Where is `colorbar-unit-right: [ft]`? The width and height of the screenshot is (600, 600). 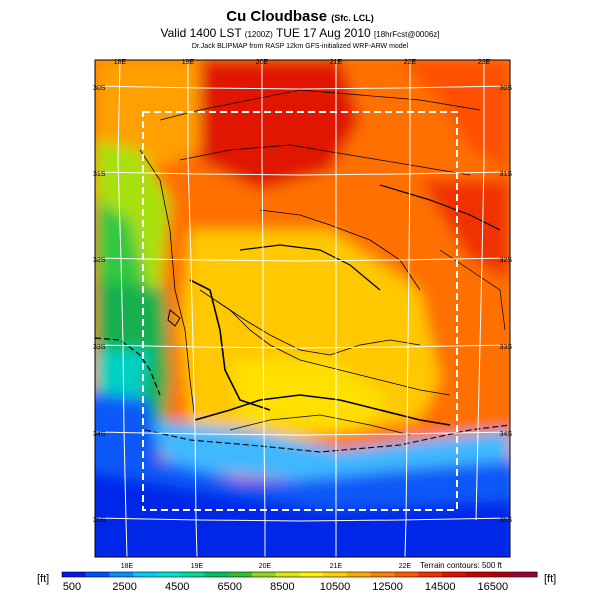 colorbar-unit-right: [ft] is located at coordinates (550, 579).